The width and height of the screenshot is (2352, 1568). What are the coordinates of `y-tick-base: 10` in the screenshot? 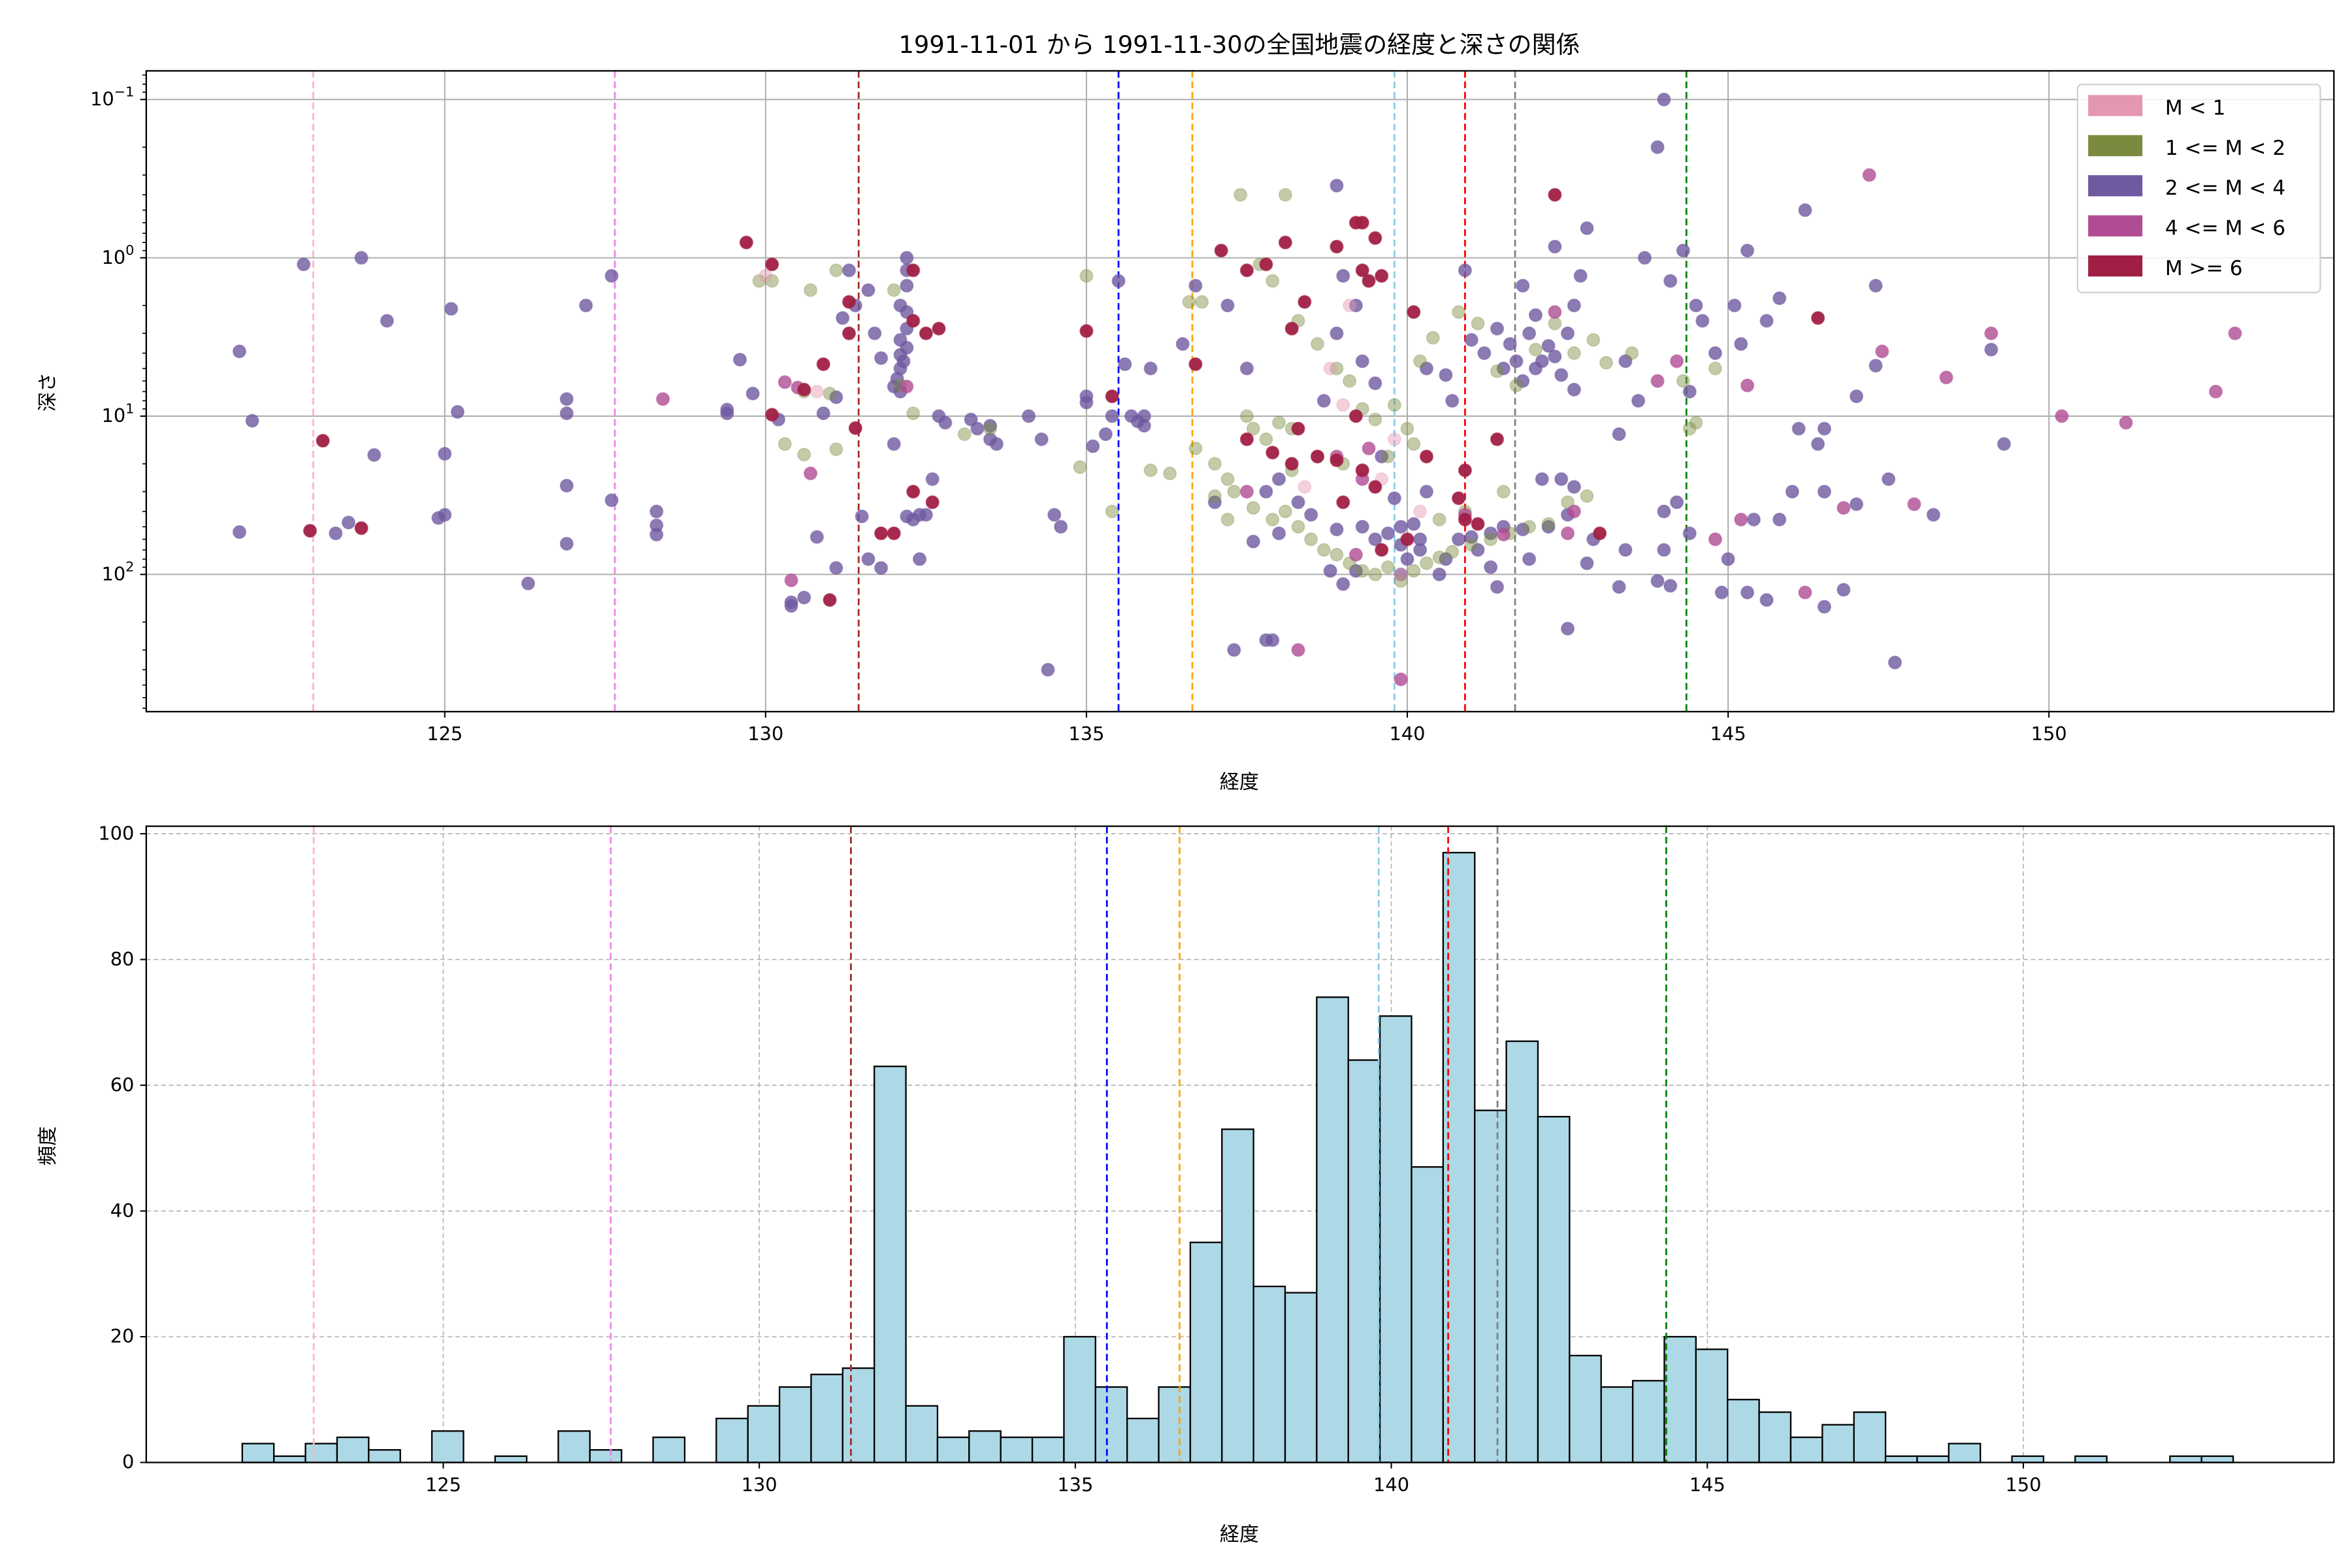 It's located at (113, 415).